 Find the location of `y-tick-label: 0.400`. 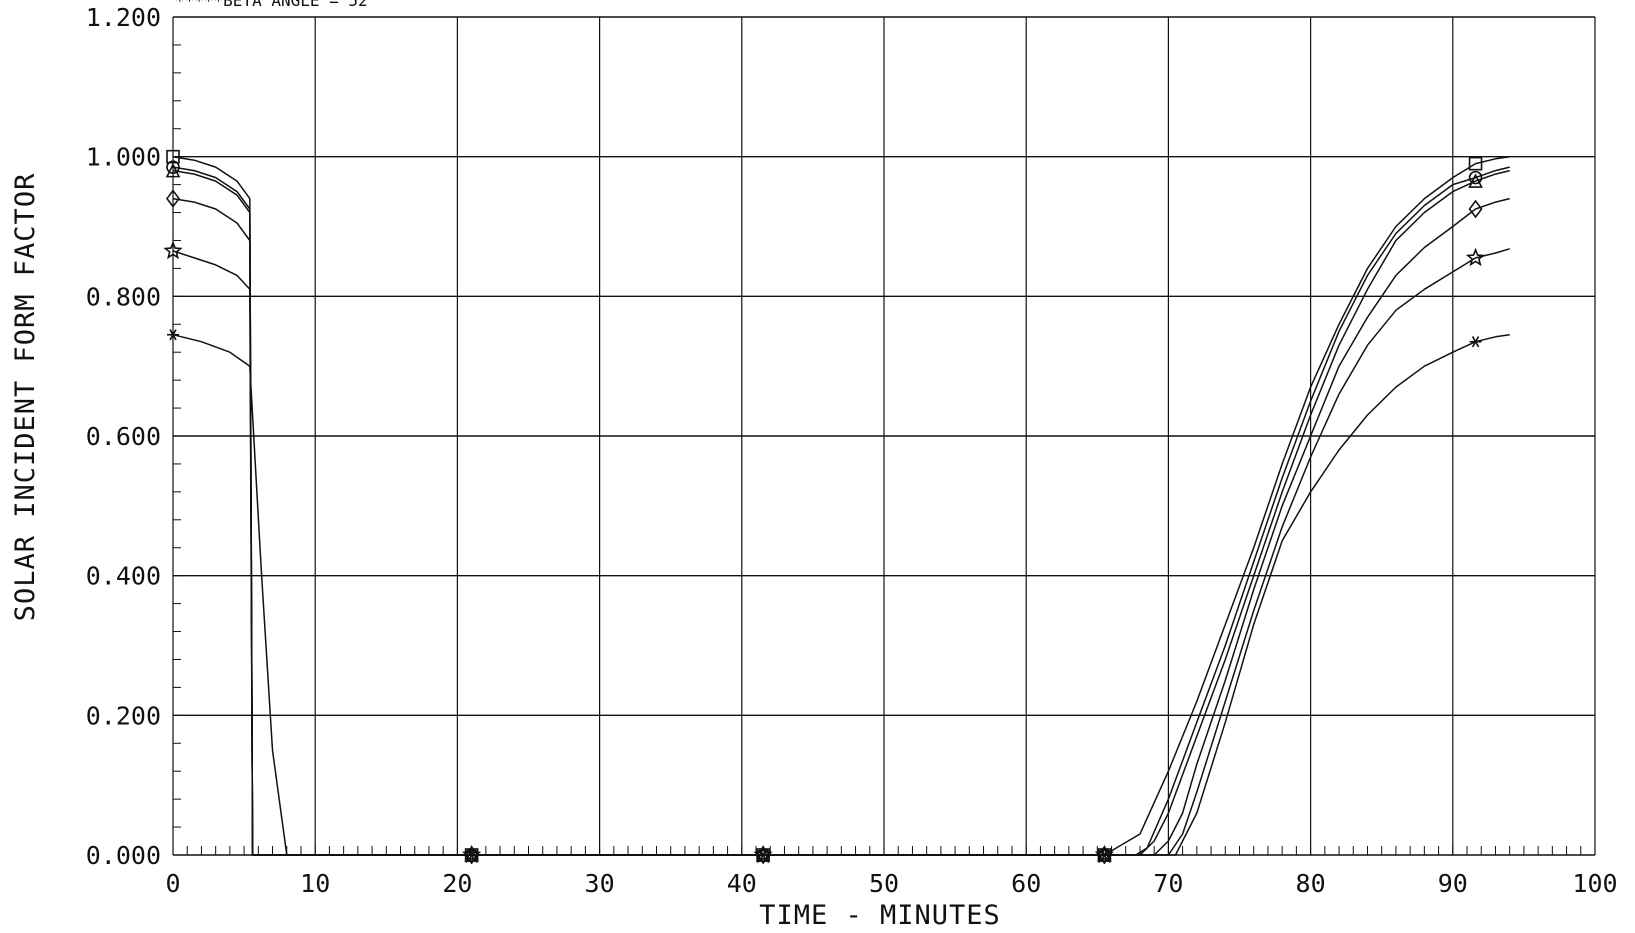

y-tick-label: 0.400 is located at coordinates (123, 576).